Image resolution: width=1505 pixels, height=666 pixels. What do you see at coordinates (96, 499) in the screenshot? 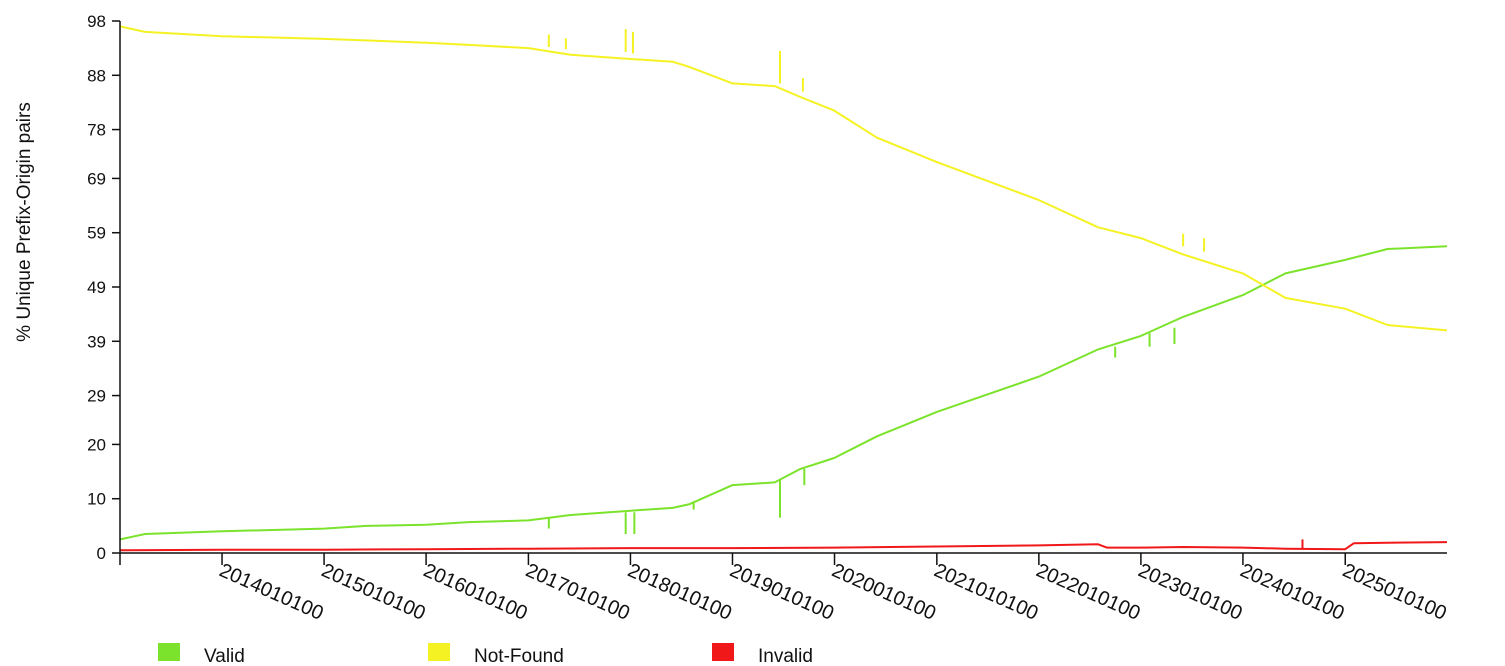
I see `y-tick-label-10: 10` at bounding box center [96, 499].